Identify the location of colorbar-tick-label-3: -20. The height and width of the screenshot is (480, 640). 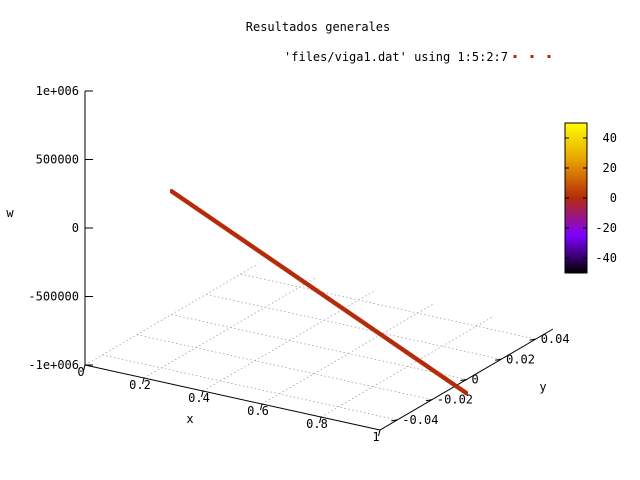
(606, 228).